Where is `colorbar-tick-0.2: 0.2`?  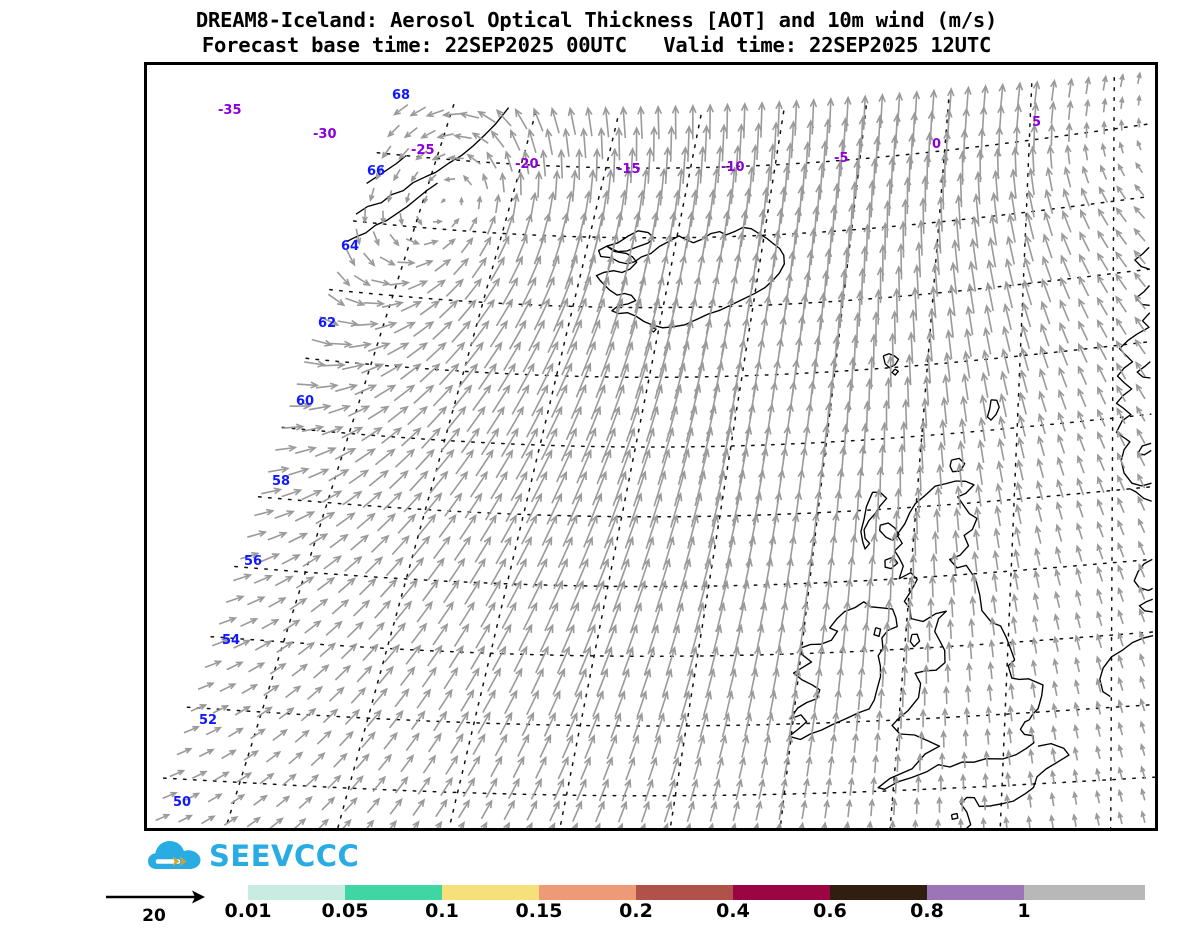 colorbar-tick-0.2: 0.2 is located at coordinates (636, 911).